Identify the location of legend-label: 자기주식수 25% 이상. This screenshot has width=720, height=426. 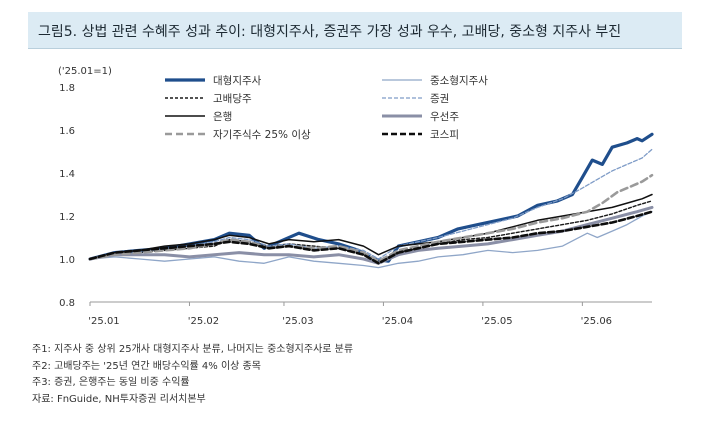
(262, 135).